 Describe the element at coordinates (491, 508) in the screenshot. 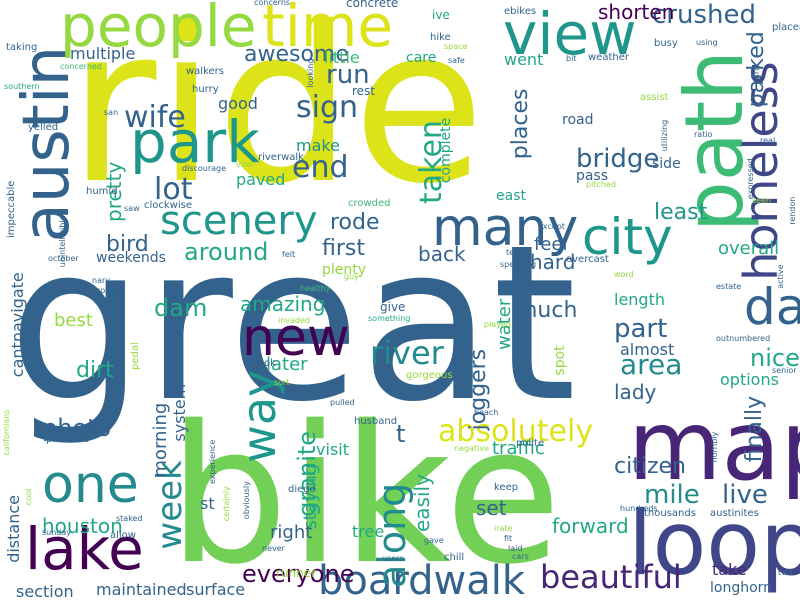

I see `word-set: set` at that location.